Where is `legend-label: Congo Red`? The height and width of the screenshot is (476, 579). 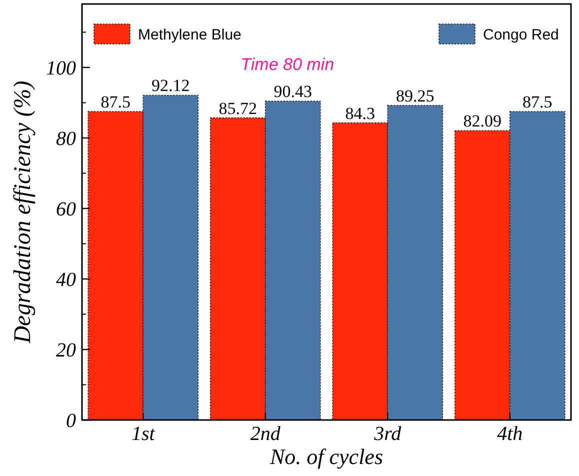 legend-label: Congo Red is located at coordinates (521, 35).